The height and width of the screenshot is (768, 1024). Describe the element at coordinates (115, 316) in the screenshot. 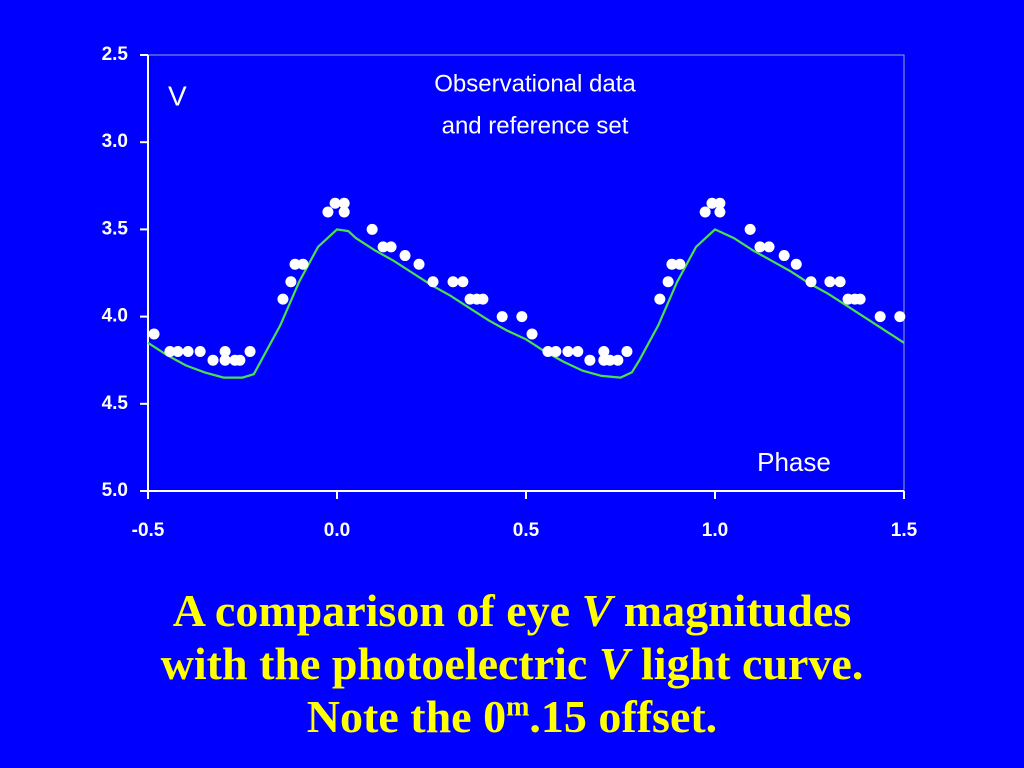

I see `y-tick-label: 4.0` at that location.